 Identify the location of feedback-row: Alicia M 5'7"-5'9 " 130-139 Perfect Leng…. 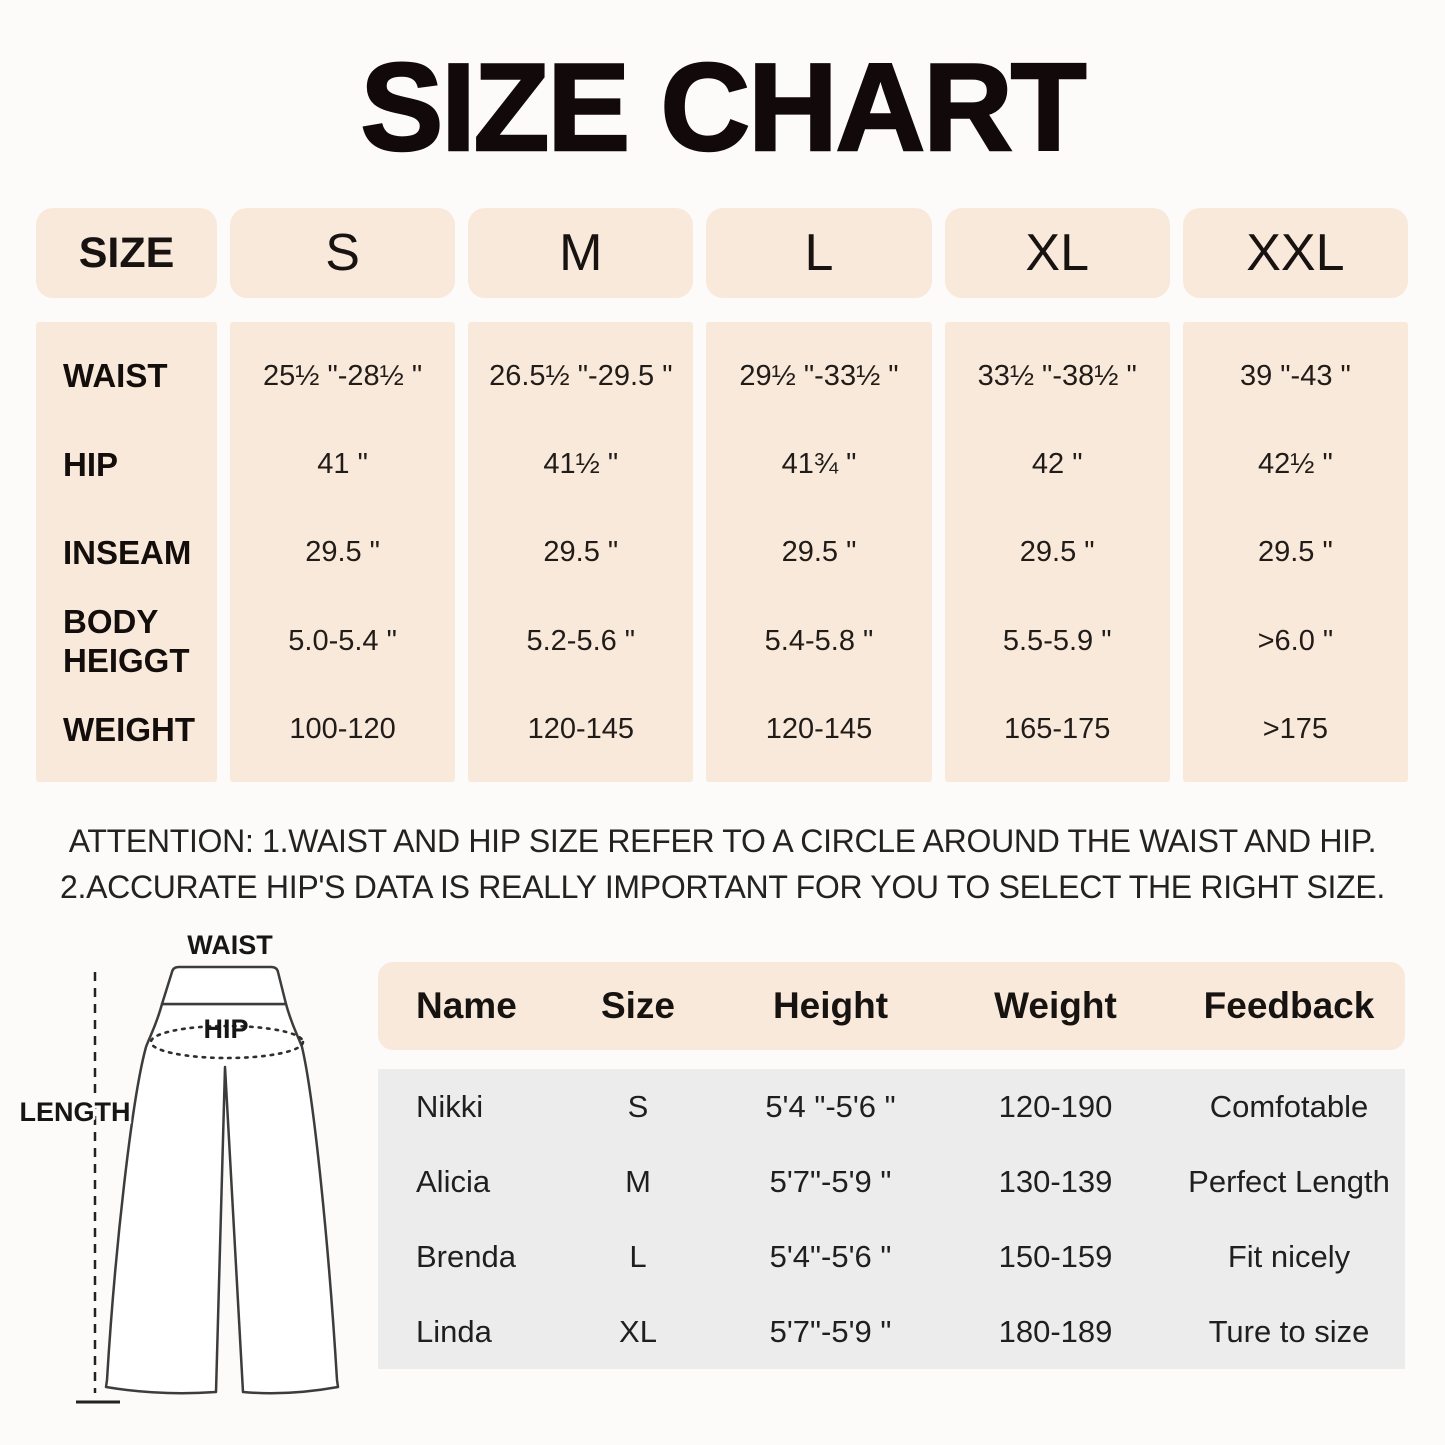
(891, 1181).